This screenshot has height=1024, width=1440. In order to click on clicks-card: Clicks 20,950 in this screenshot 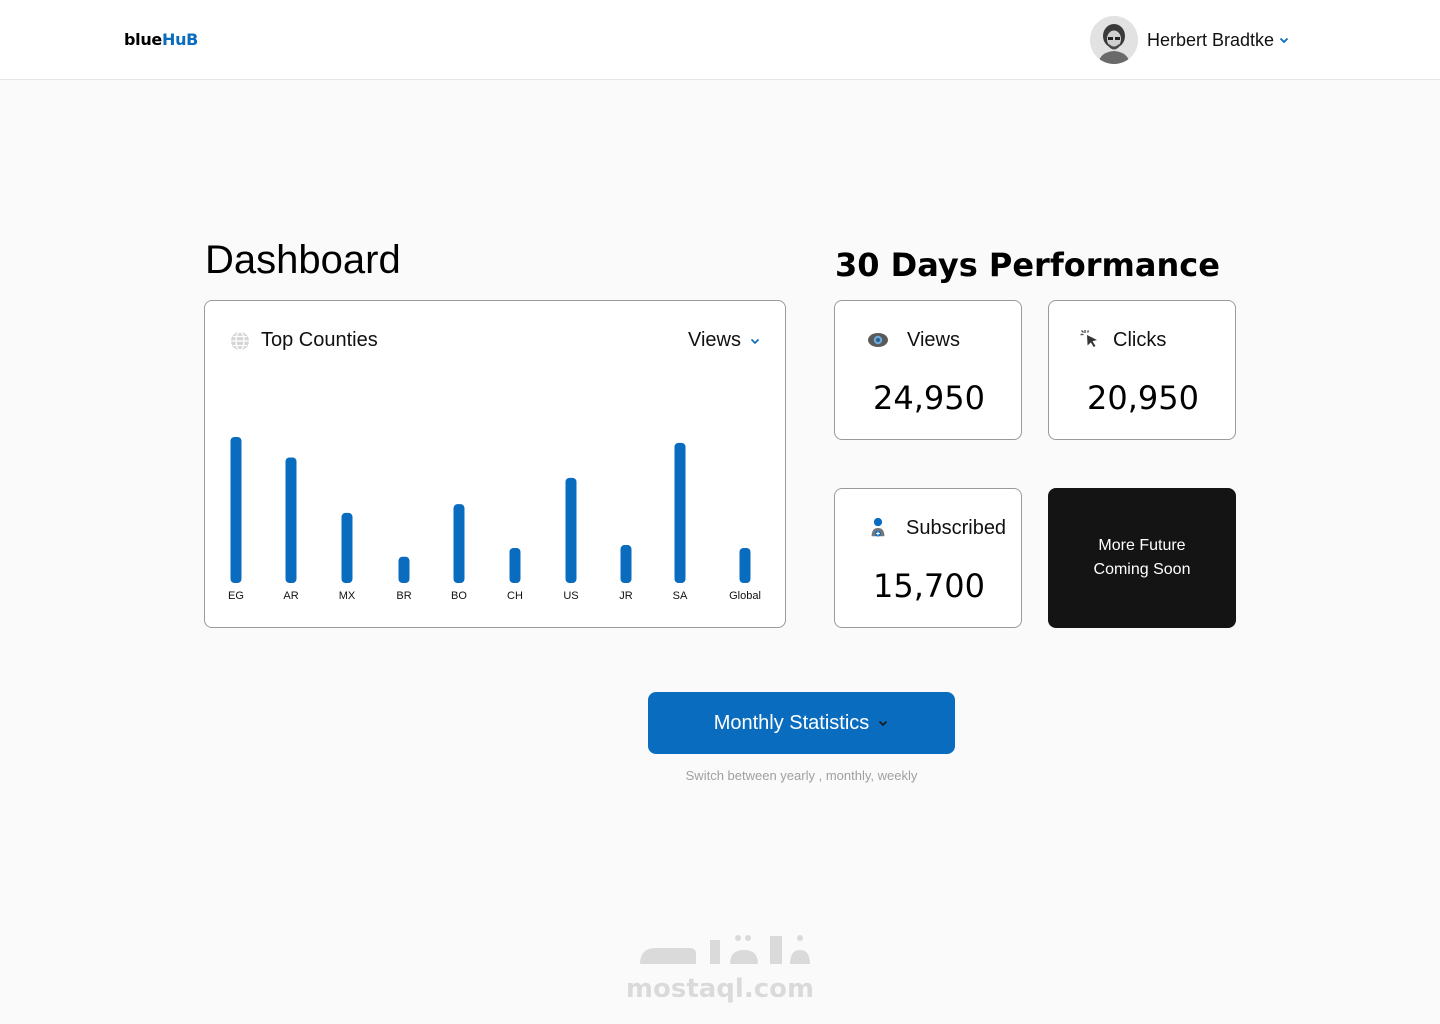, I will do `click(1142, 370)`.